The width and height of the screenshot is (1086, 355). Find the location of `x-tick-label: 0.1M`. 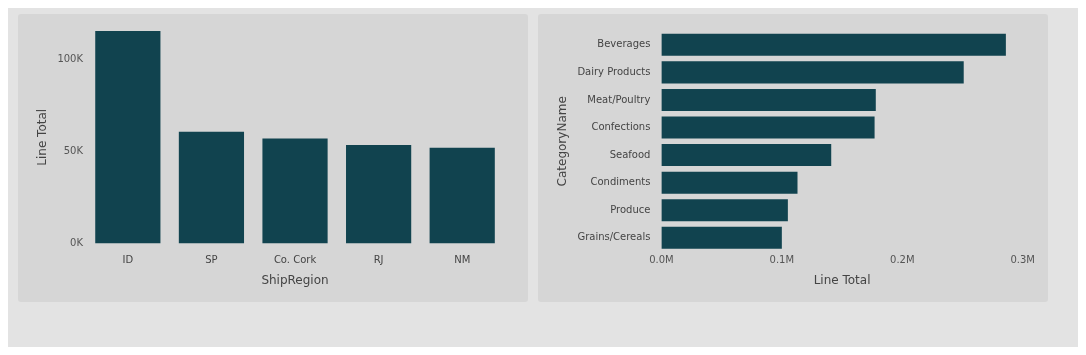

x-tick-label: 0.1M is located at coordinates (782, 260).